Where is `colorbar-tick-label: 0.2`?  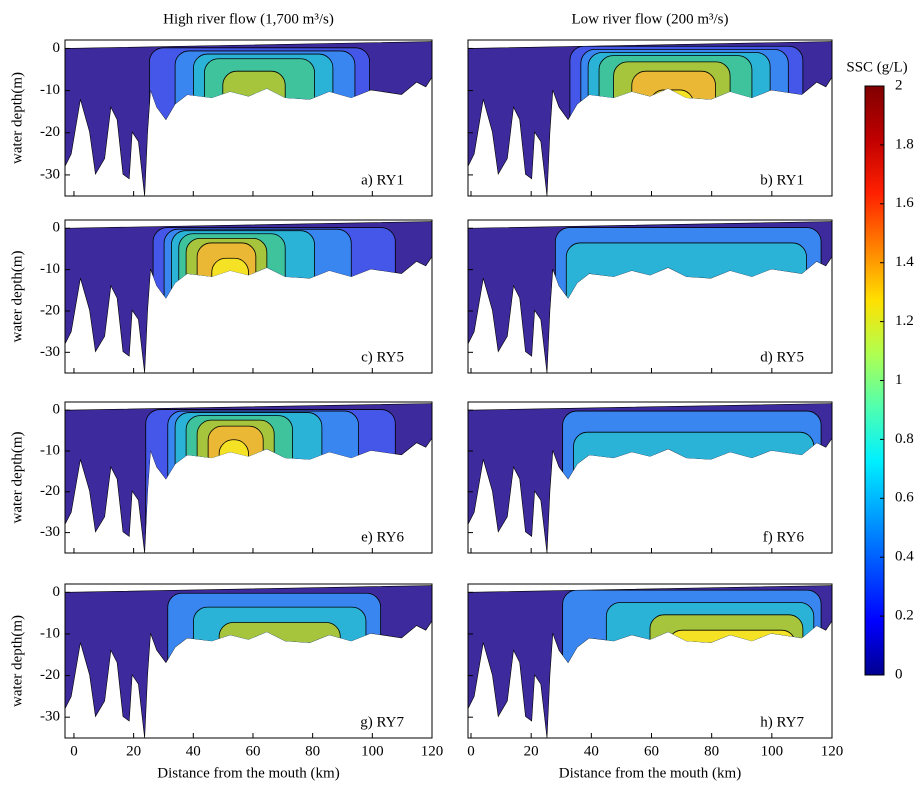
colorbar-tick-label: 0.2 is located at coordinates (904, 616).